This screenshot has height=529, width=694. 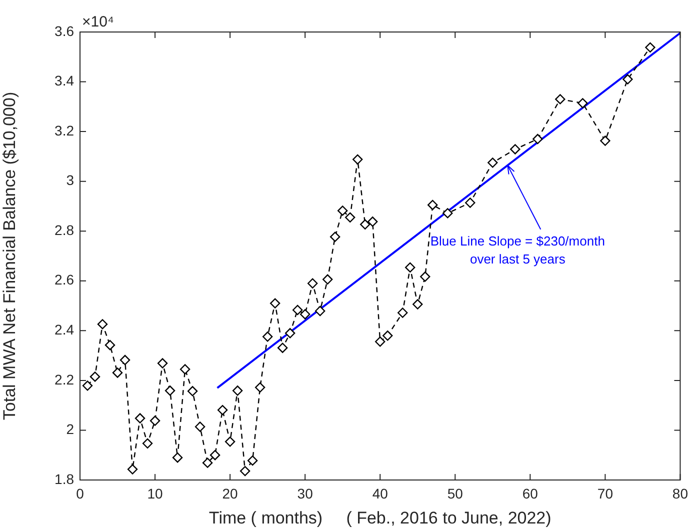 I want to click on y-tick-label: 2.4, so click(x=64, y=330).